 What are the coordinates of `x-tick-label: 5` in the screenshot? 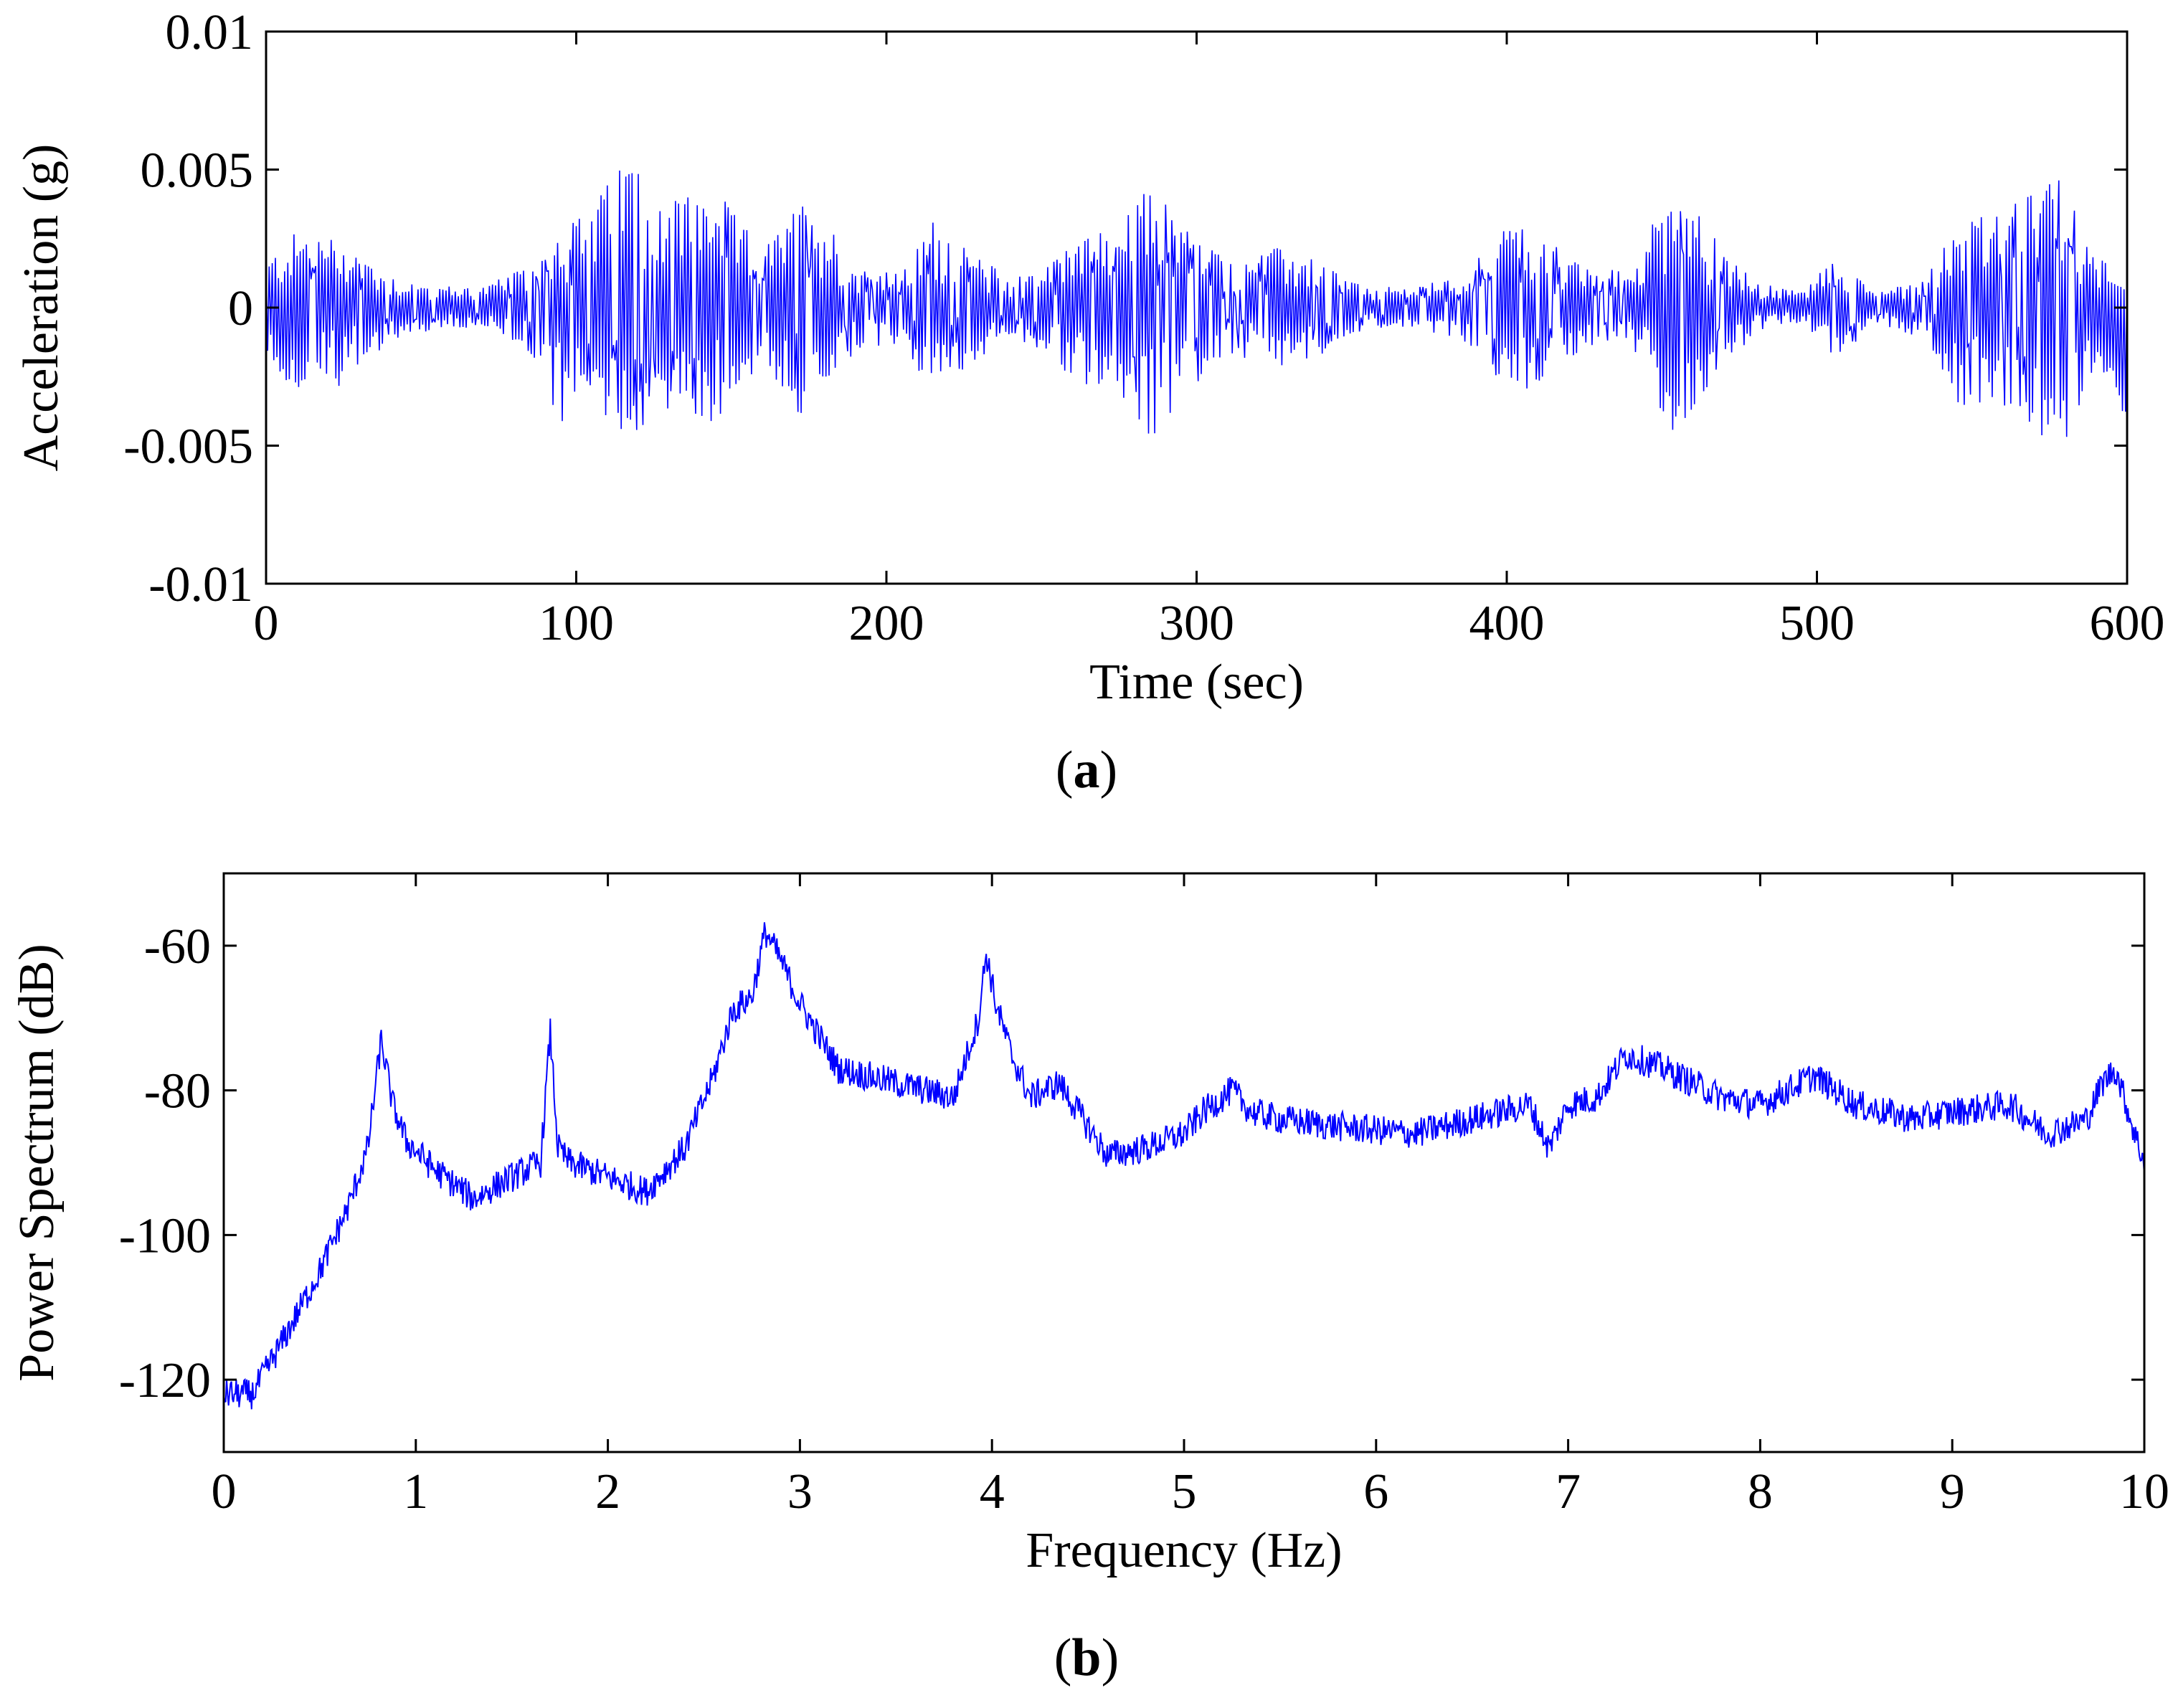 It's located at (1184, 1492).